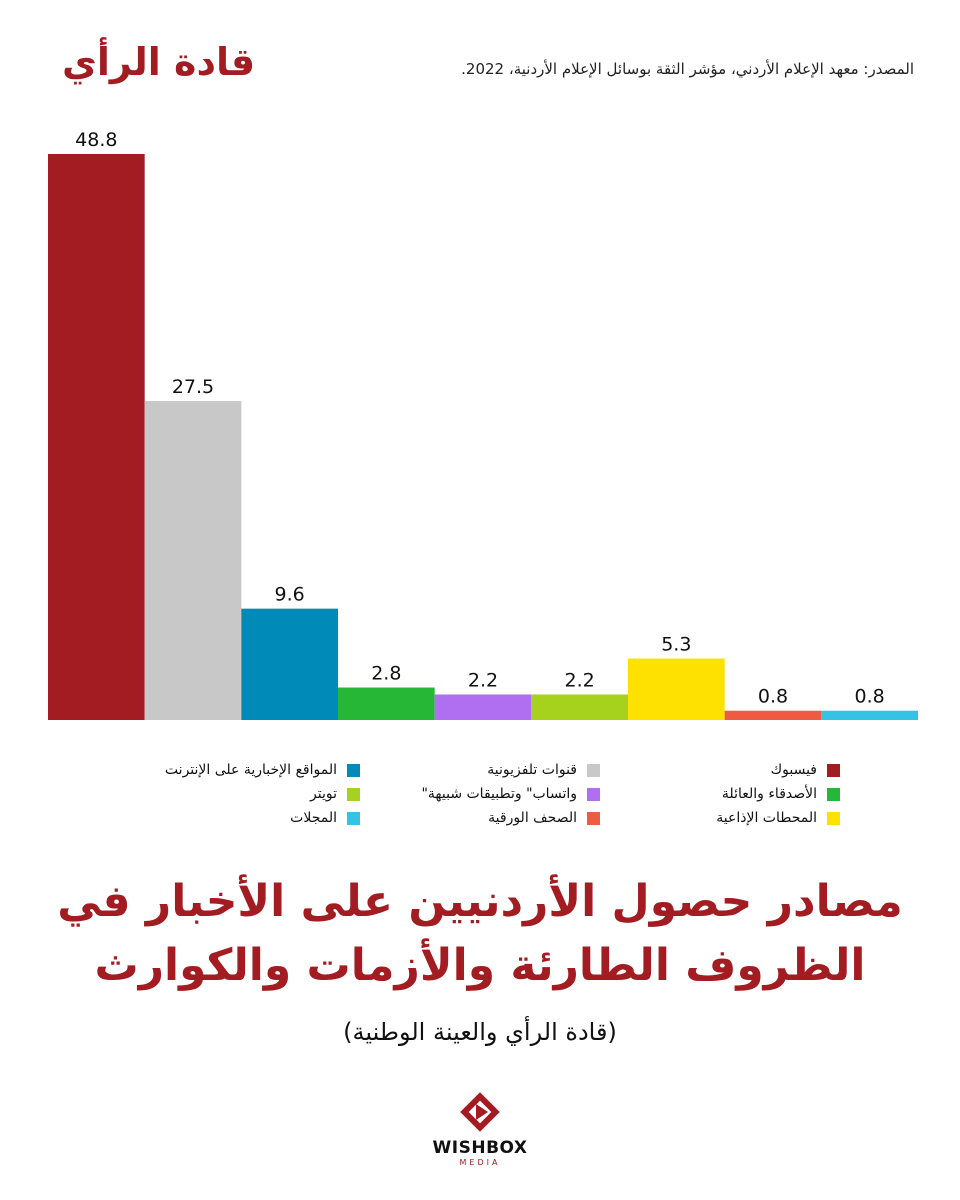 This screenshot has height=1200, width=960. Describe the element at coordinates (483, 680) in the screenshot. I see `data-label-5: 2.2` at that location.